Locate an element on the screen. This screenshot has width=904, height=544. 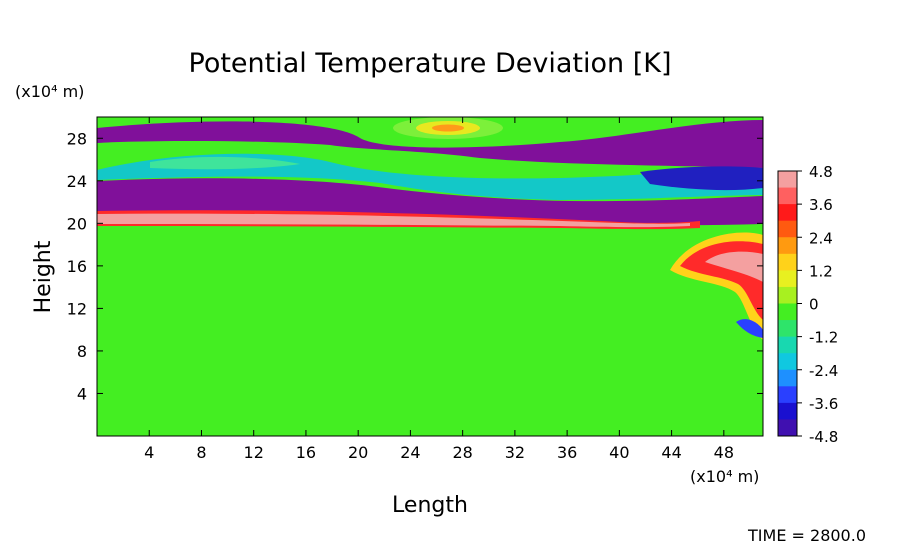
x-tick-label: 8 is located at coordinates (201, 452).